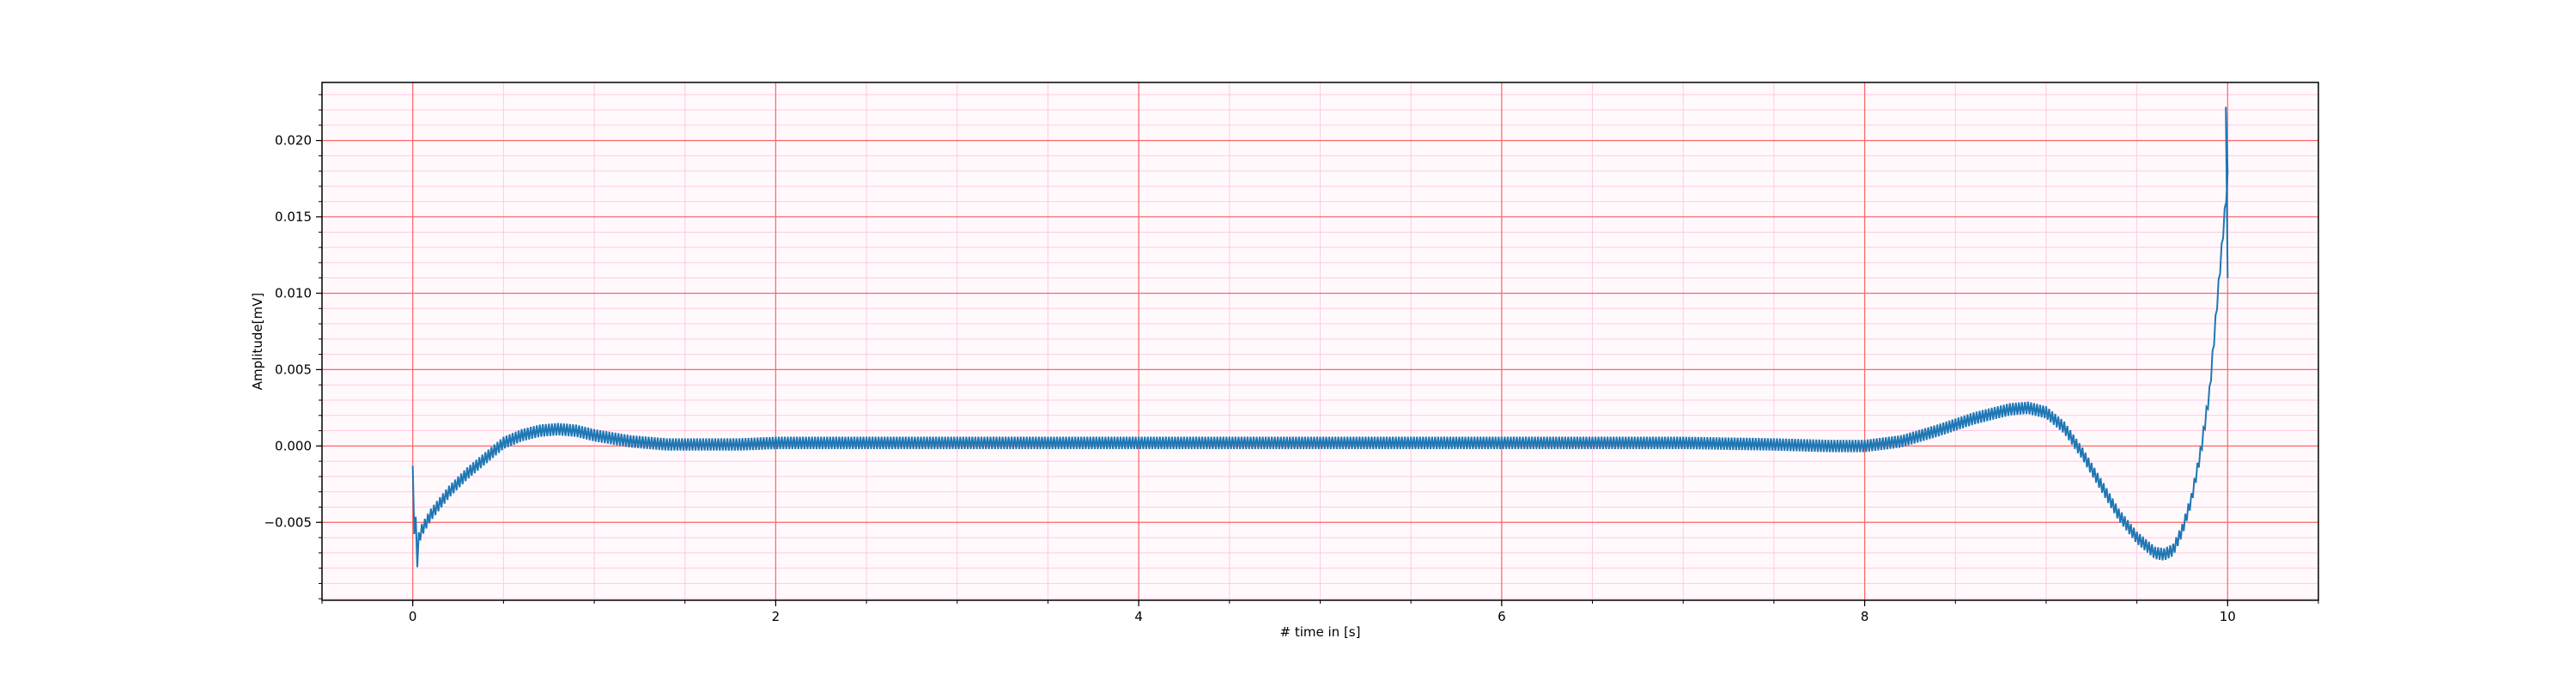  What do you see at coordinates (293, 369) in the screenshot?
I see `y-tick-label: 0.005` at bounding box center [293, 369].